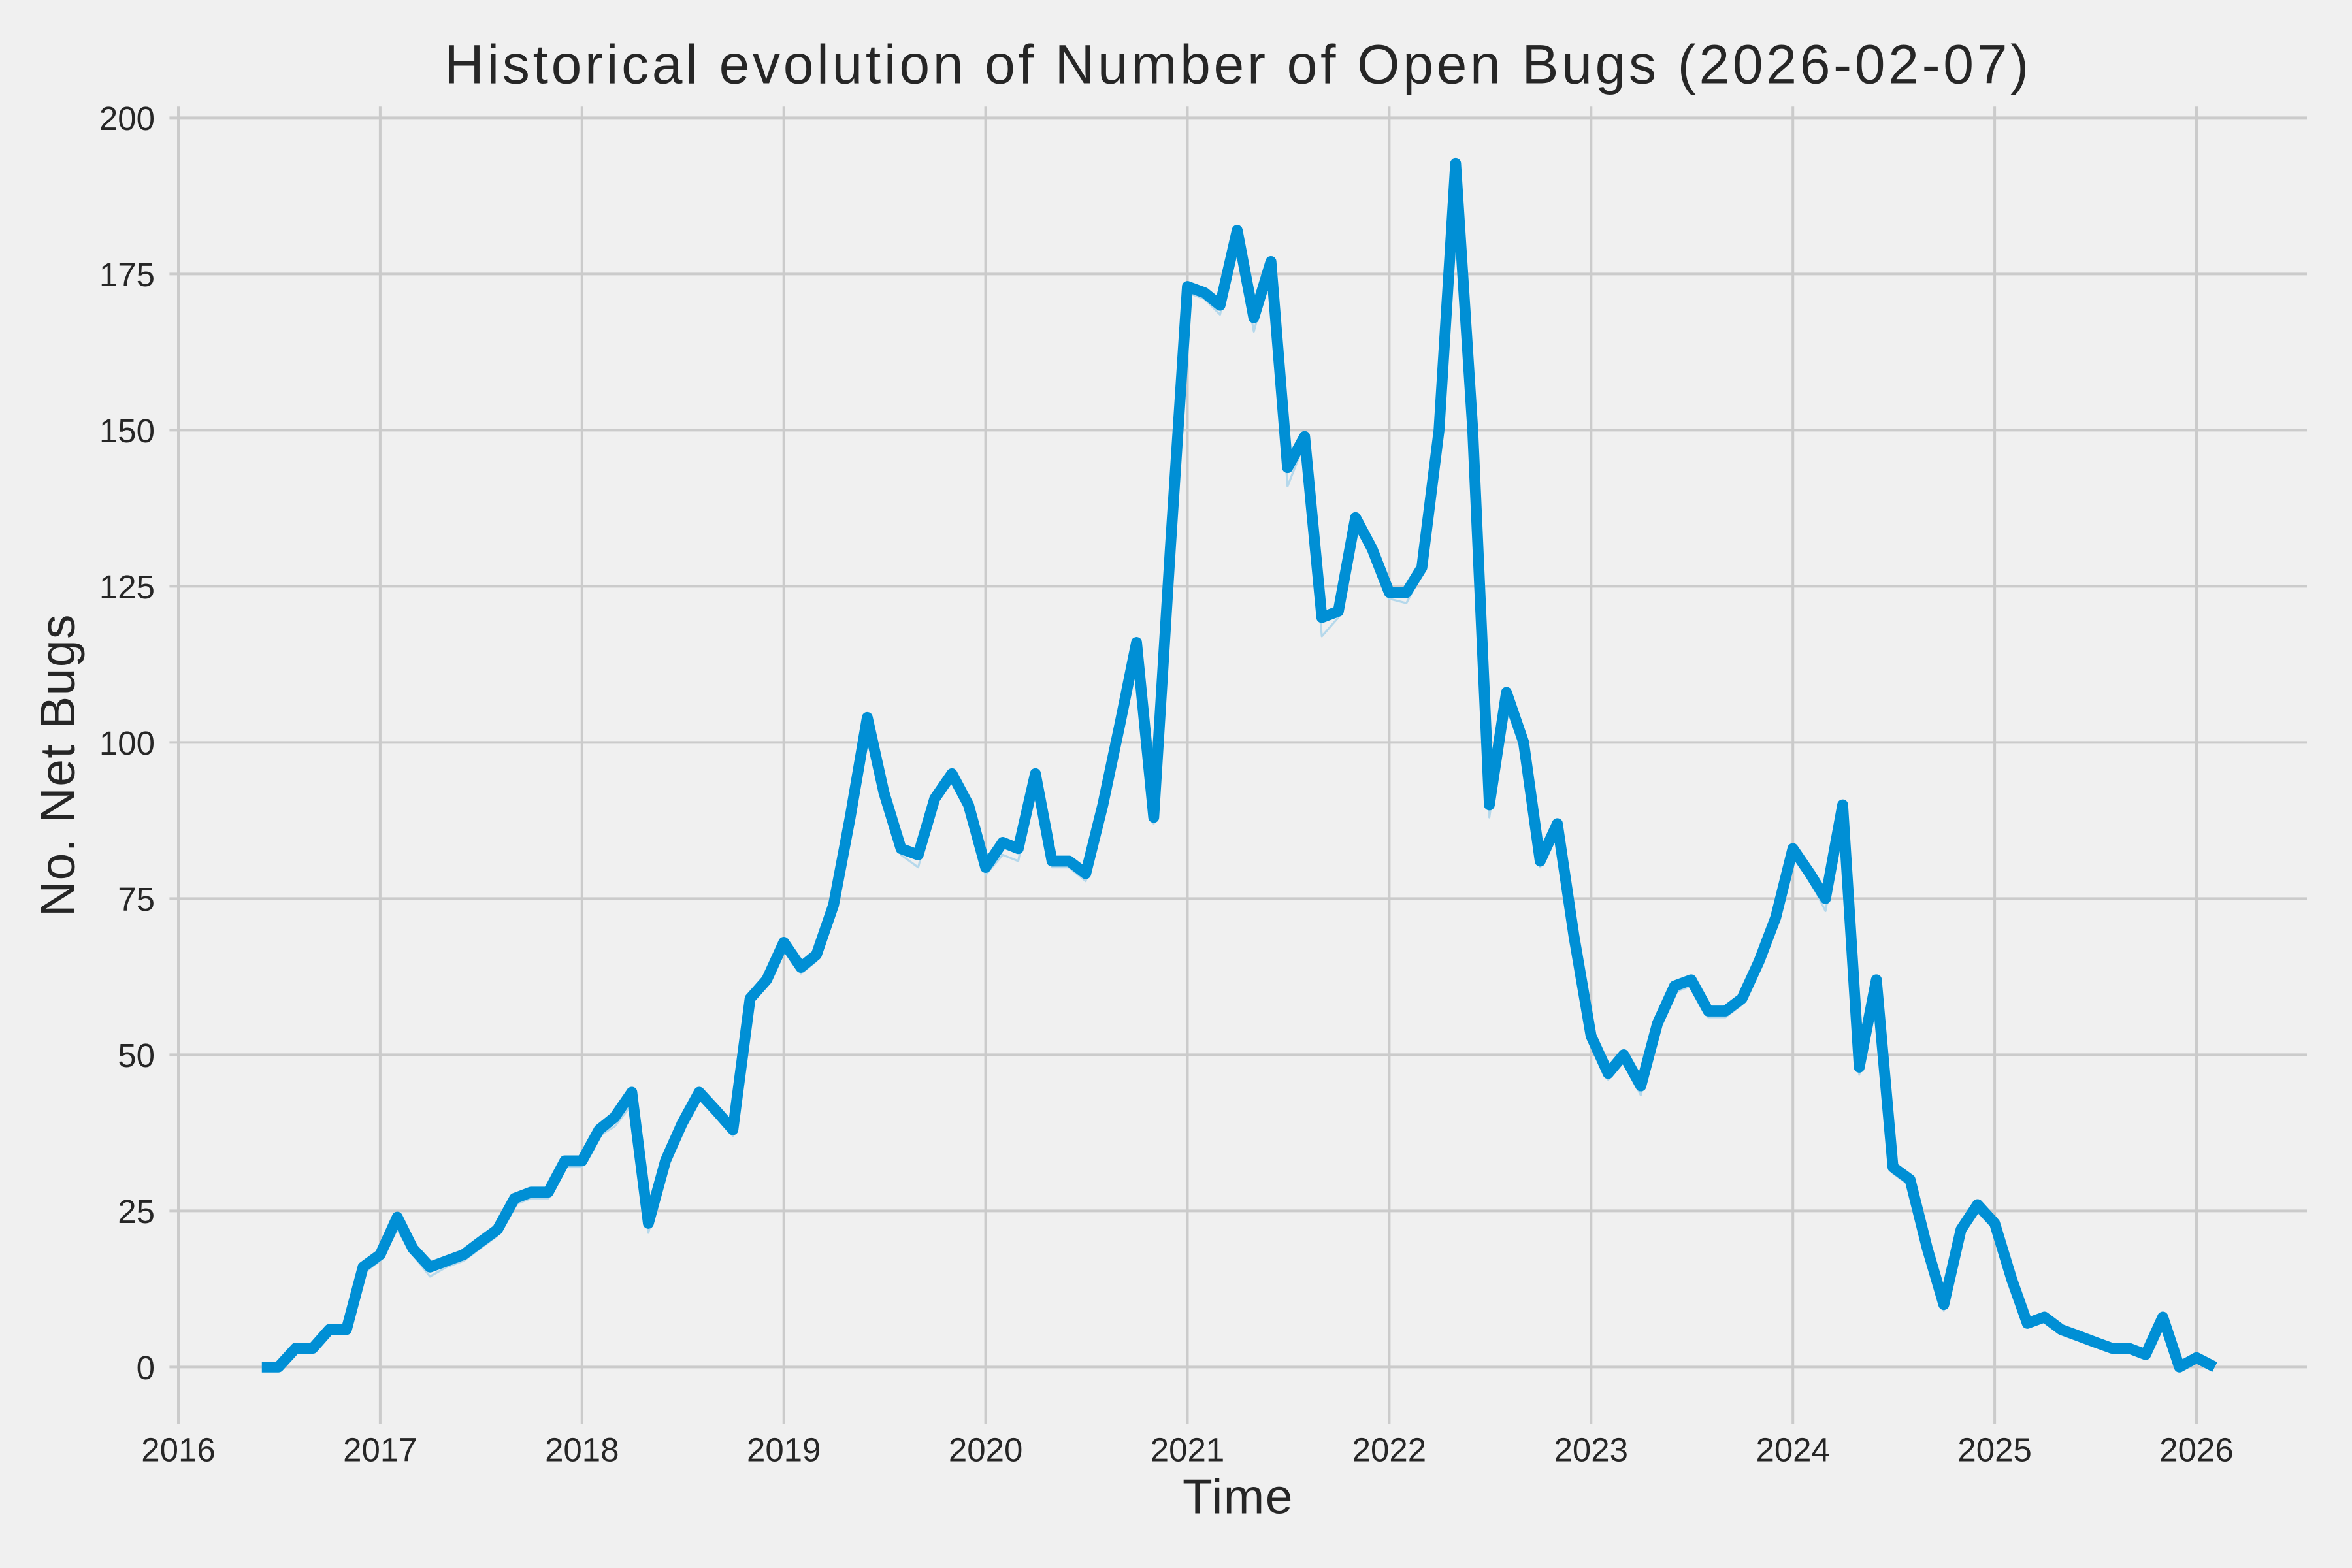  Describe the element at coordinates (582, 1450) in the screenshot. I see `svg-text: 2018` at that location.